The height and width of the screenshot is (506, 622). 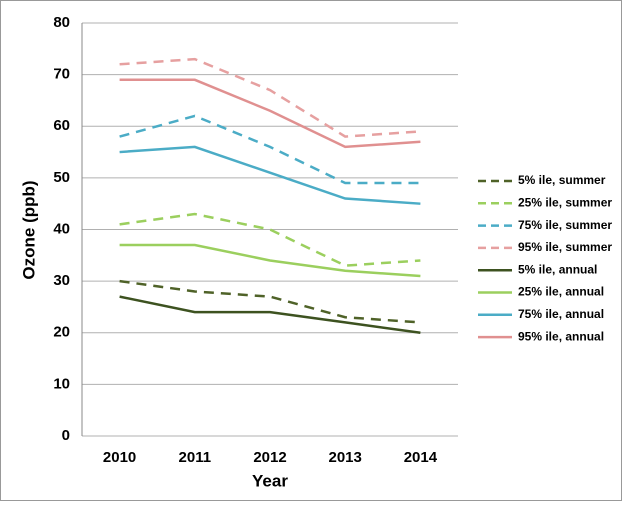 I want to click on x-tick-label: 2013, so click(x=345, y=457).